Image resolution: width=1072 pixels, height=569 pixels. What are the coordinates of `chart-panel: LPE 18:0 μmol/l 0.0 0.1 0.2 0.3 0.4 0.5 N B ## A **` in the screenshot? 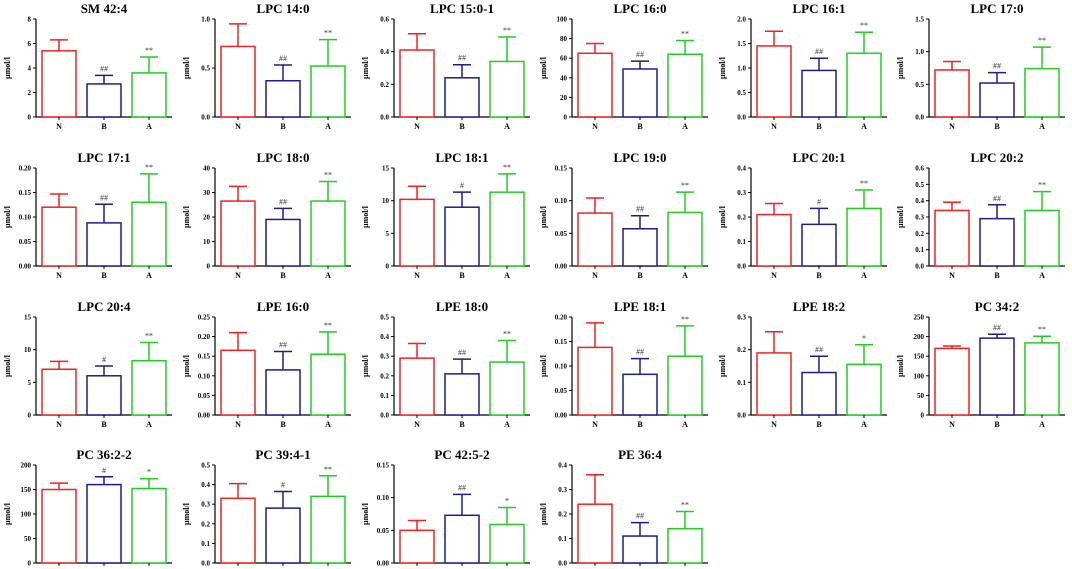 It's located at (445, 364).